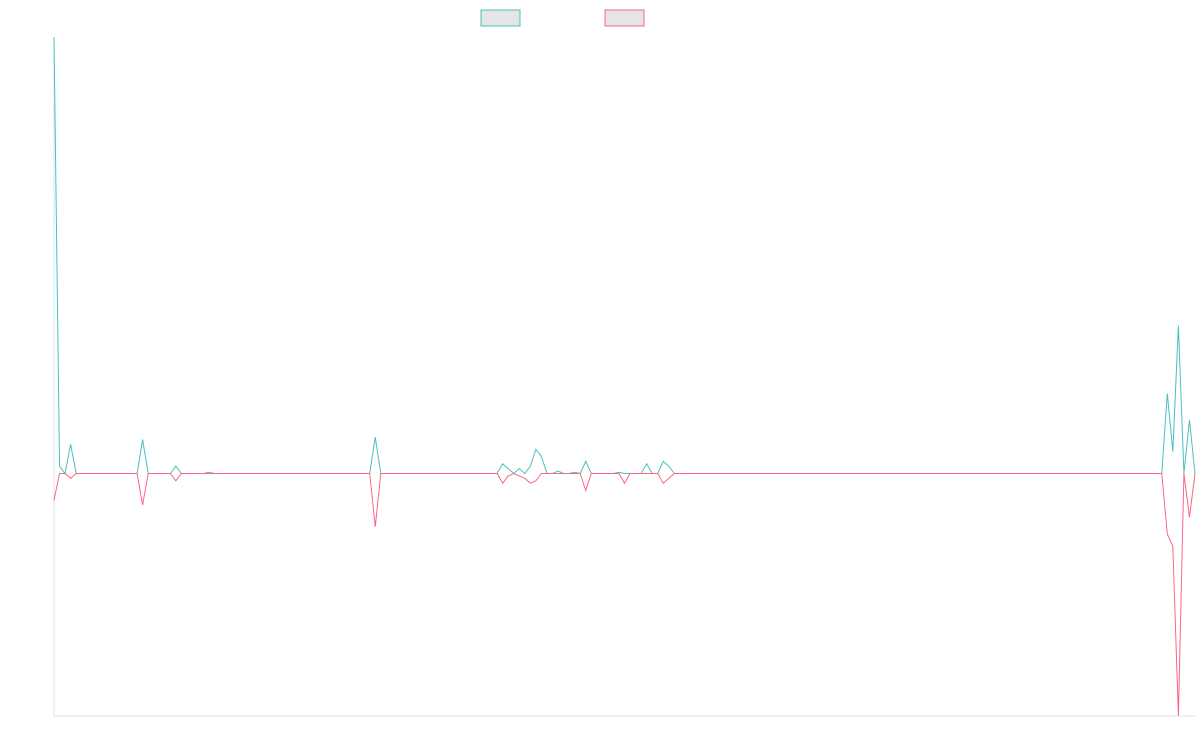 Image resolution: width=1200 pixels, height=750 pixels. I want to click on legend, so click(562, 18).